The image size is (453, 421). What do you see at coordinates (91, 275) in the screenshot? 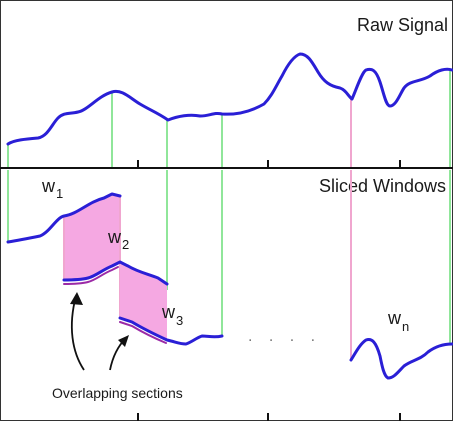
I see `window-2-overlap-edge` at bounding box center [91, 275].